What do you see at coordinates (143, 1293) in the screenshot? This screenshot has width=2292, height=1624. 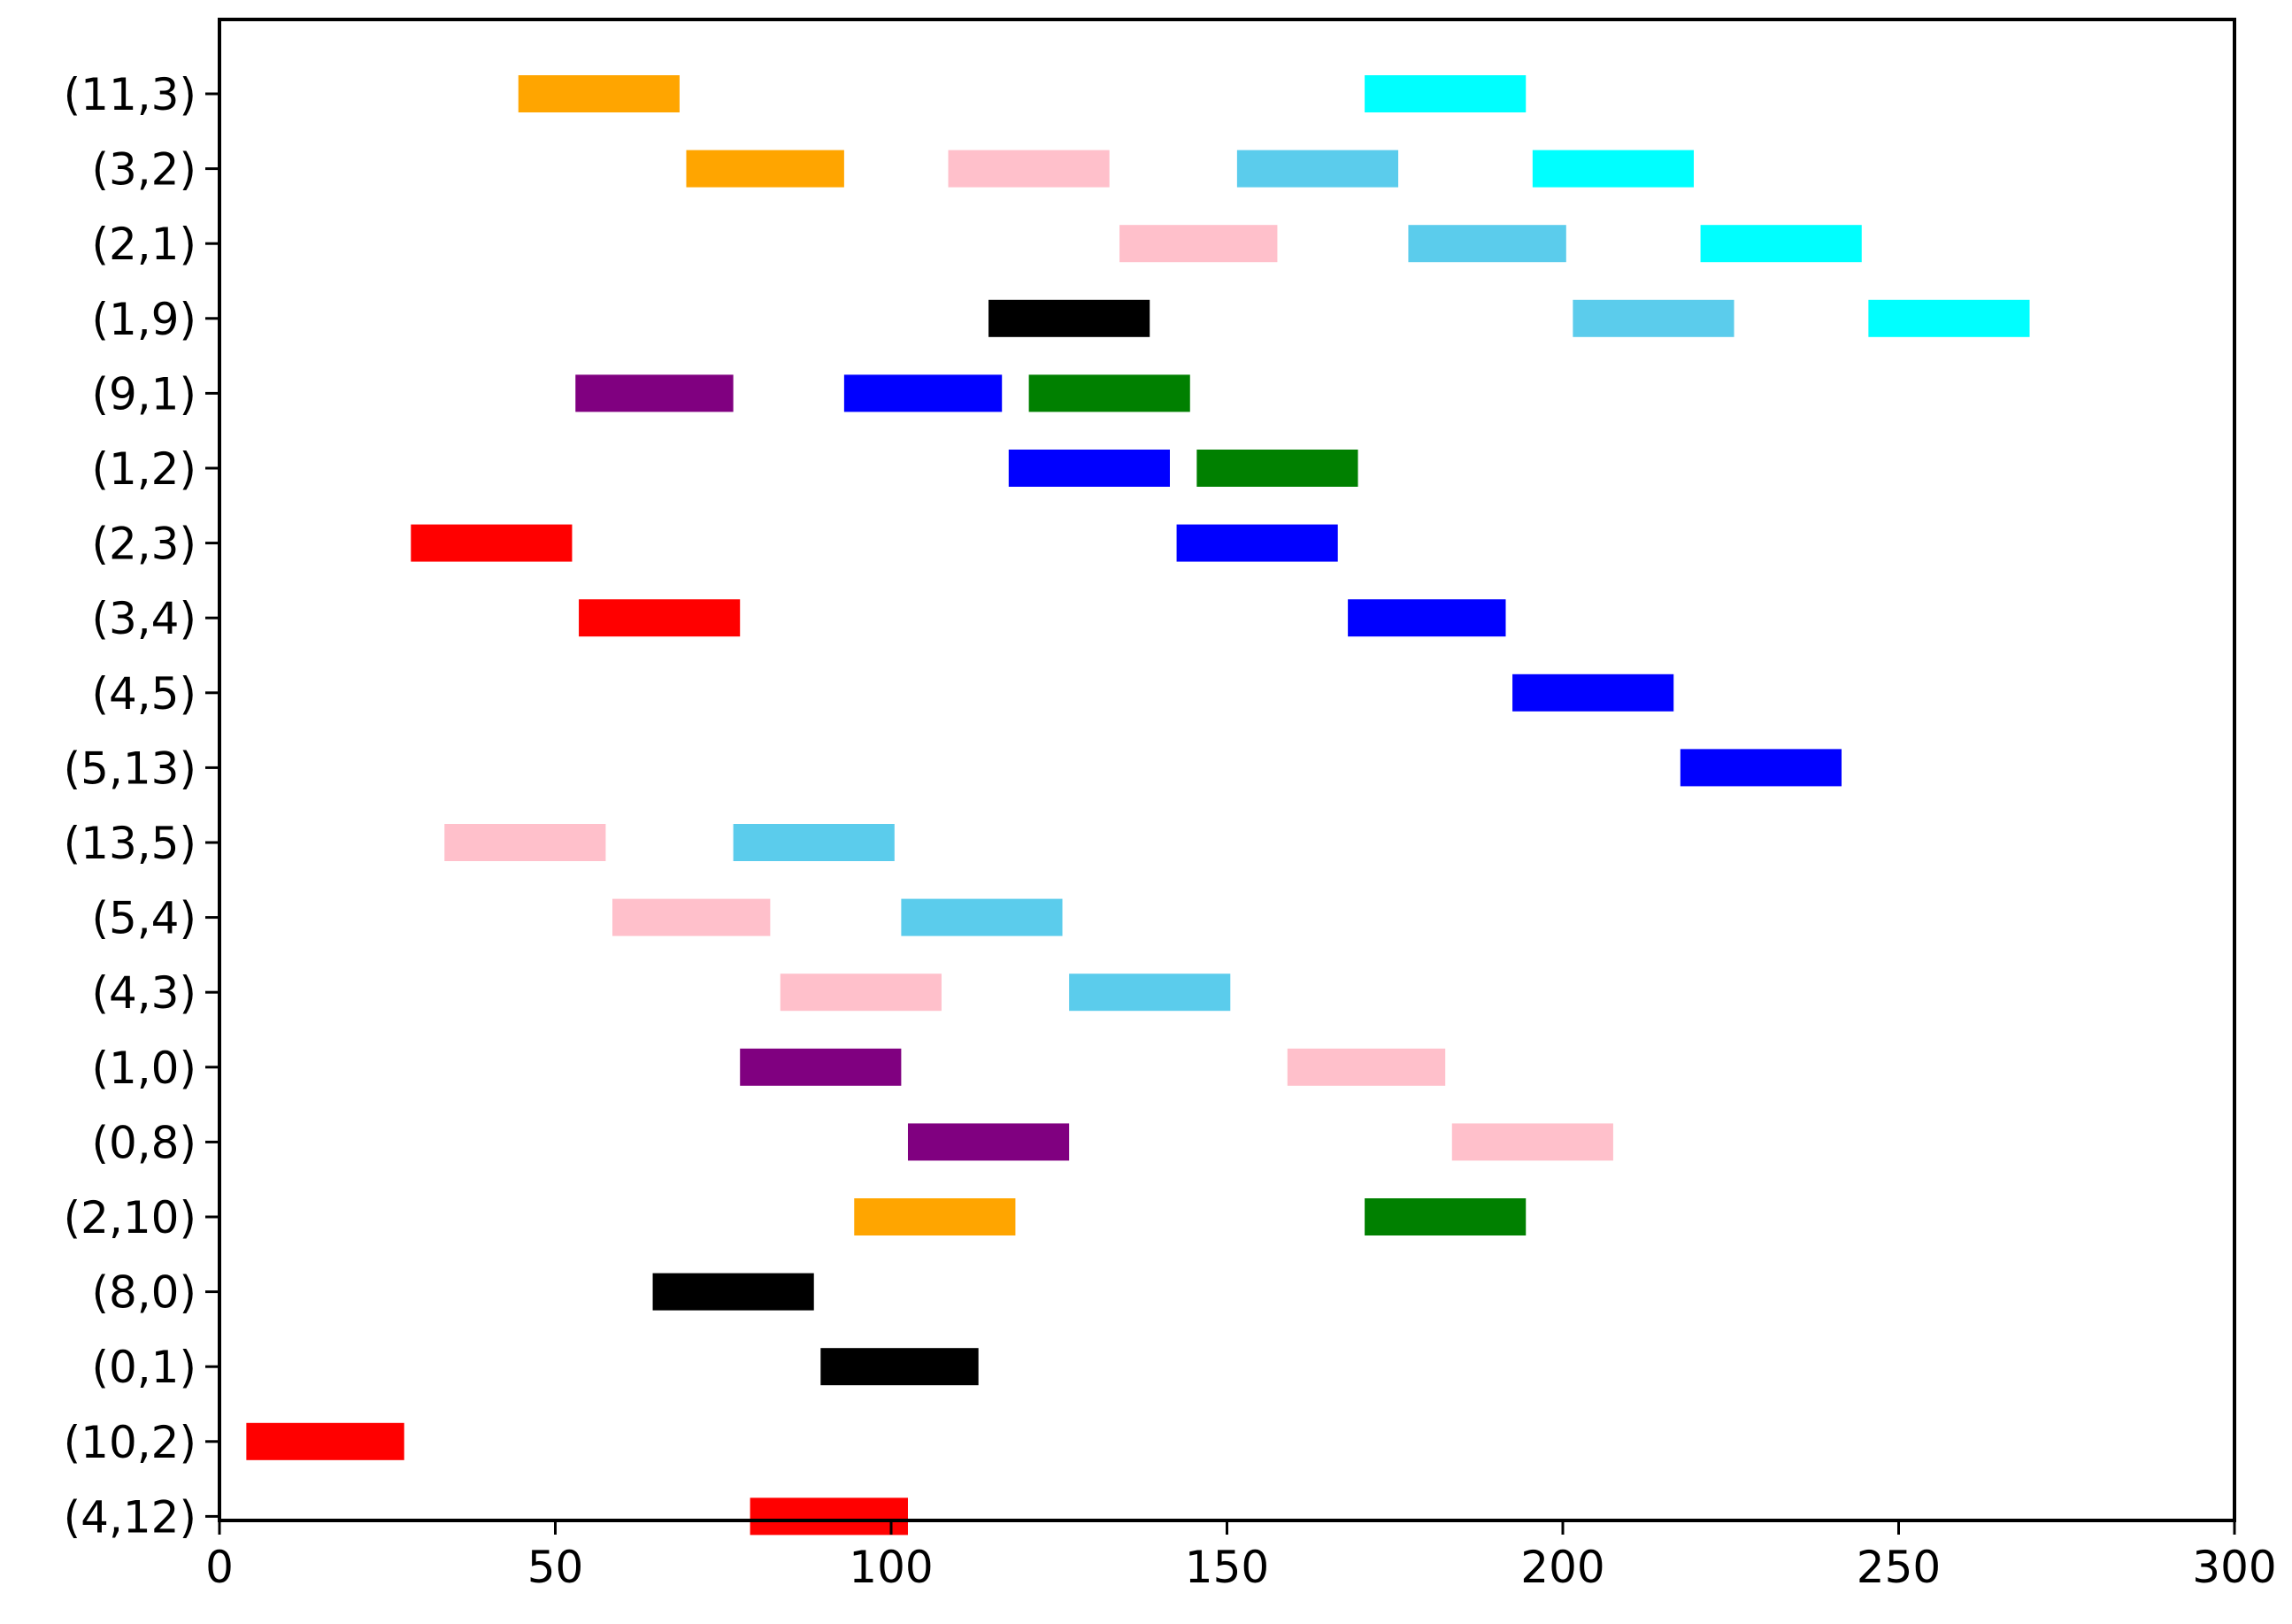 I see `y-tick-label: (8,0)` at bounding box center [143, 1293].